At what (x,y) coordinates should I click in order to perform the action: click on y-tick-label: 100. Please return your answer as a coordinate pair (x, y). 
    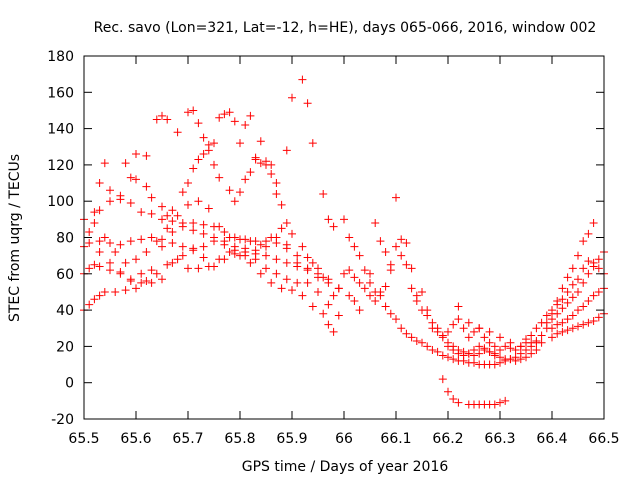
    Looking at the image, I should click on (60, 202).